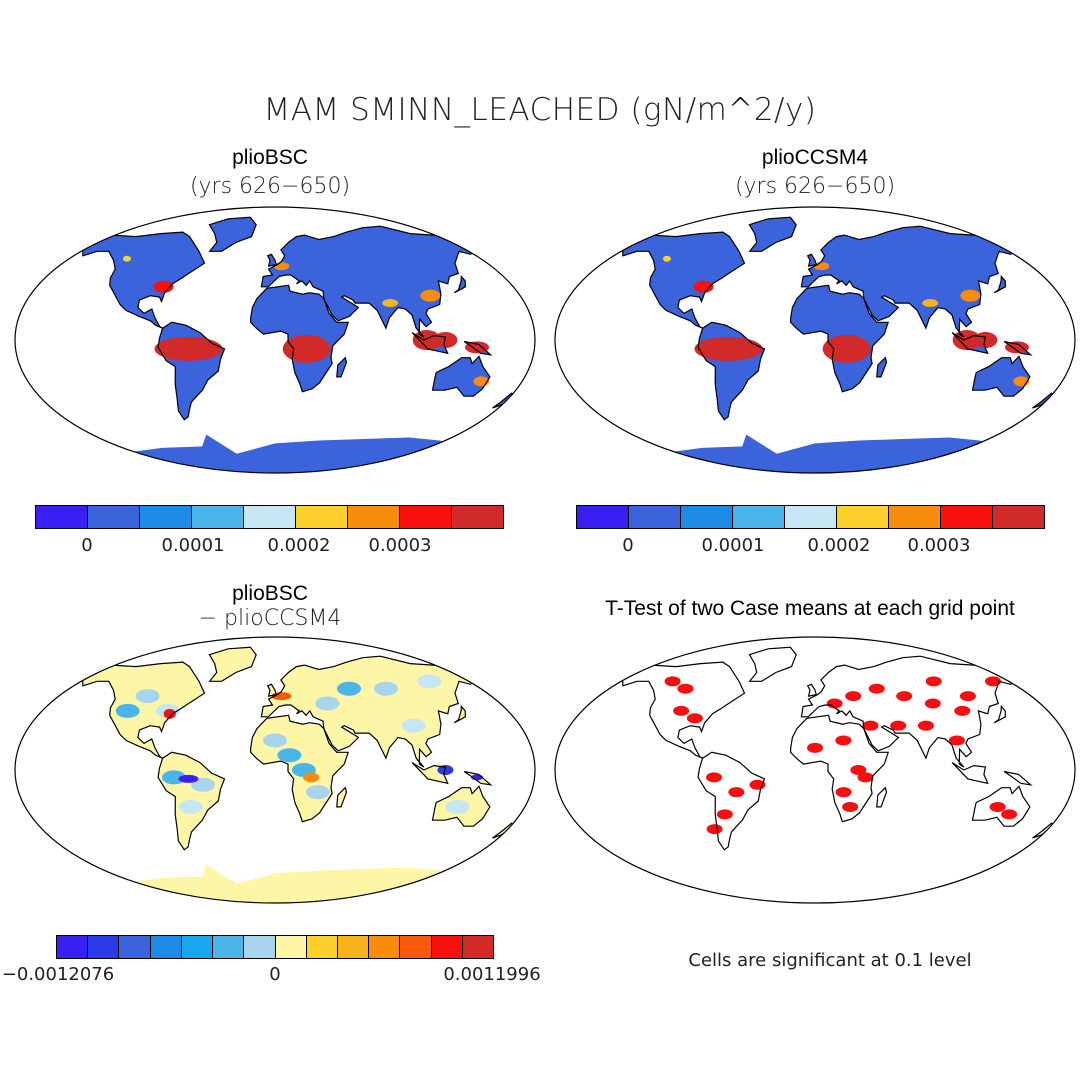 This screenshot has width=1080, height=1080. What do you see at coordinates (839, 545) in the screenshot?
I see `colorbar-tick-label: 0.0002` at bounding box center [839, 545].